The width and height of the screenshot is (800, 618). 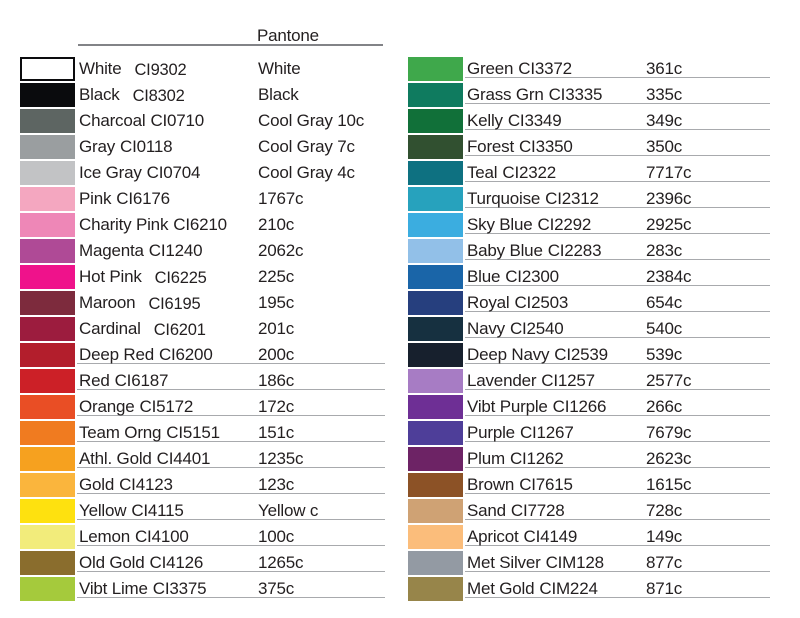 What do you see at coordinates (104, 536) in the screenshot?
I see `color-name: Lemon` at bounding box center [104, 536].